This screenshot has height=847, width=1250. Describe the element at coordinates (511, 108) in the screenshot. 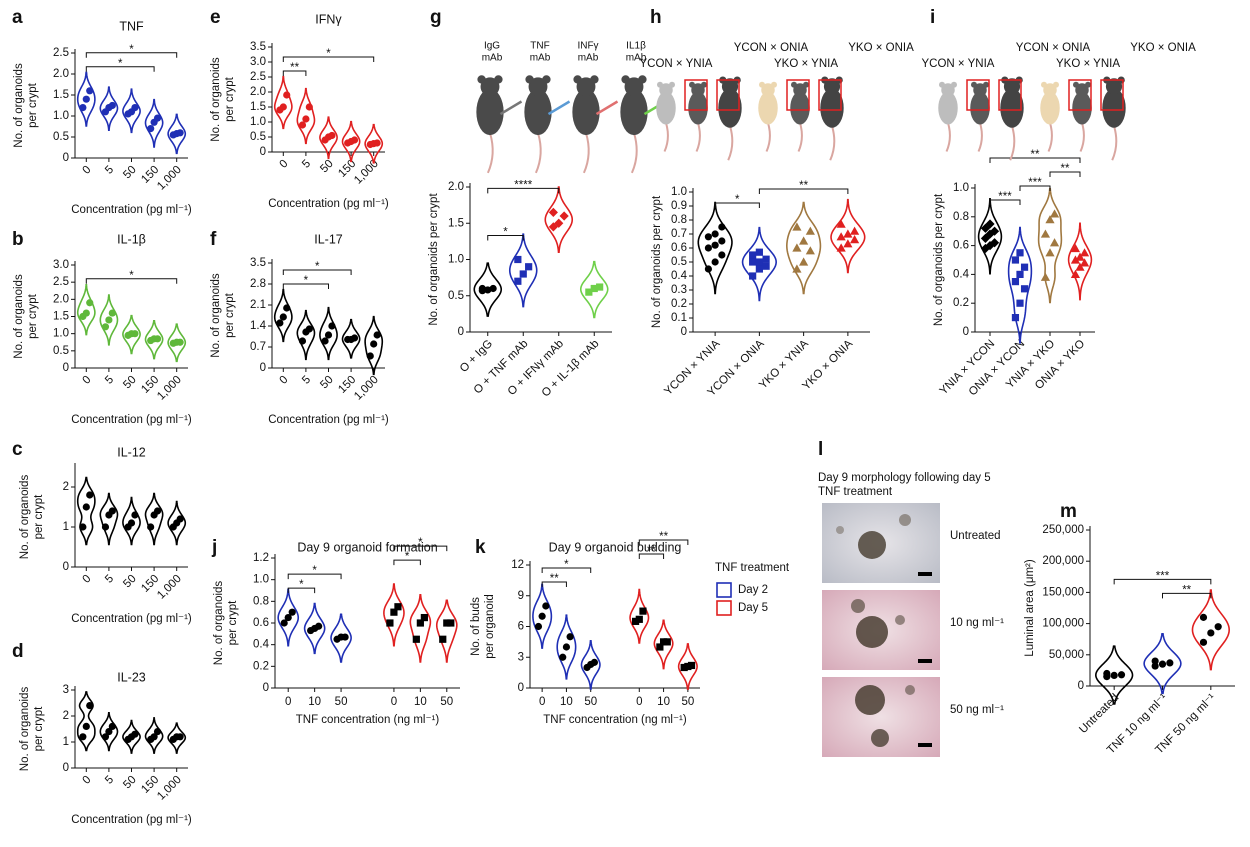

I see `syringe` at that location.